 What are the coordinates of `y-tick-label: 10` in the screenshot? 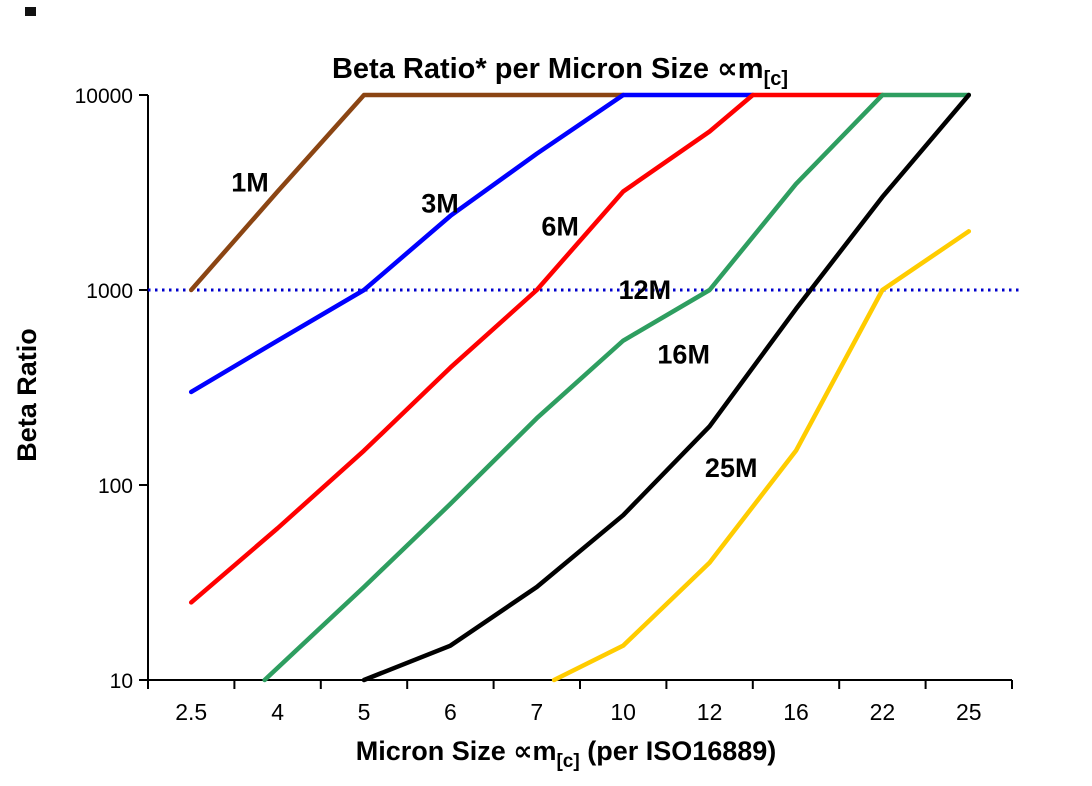 It's located at (121, 681).